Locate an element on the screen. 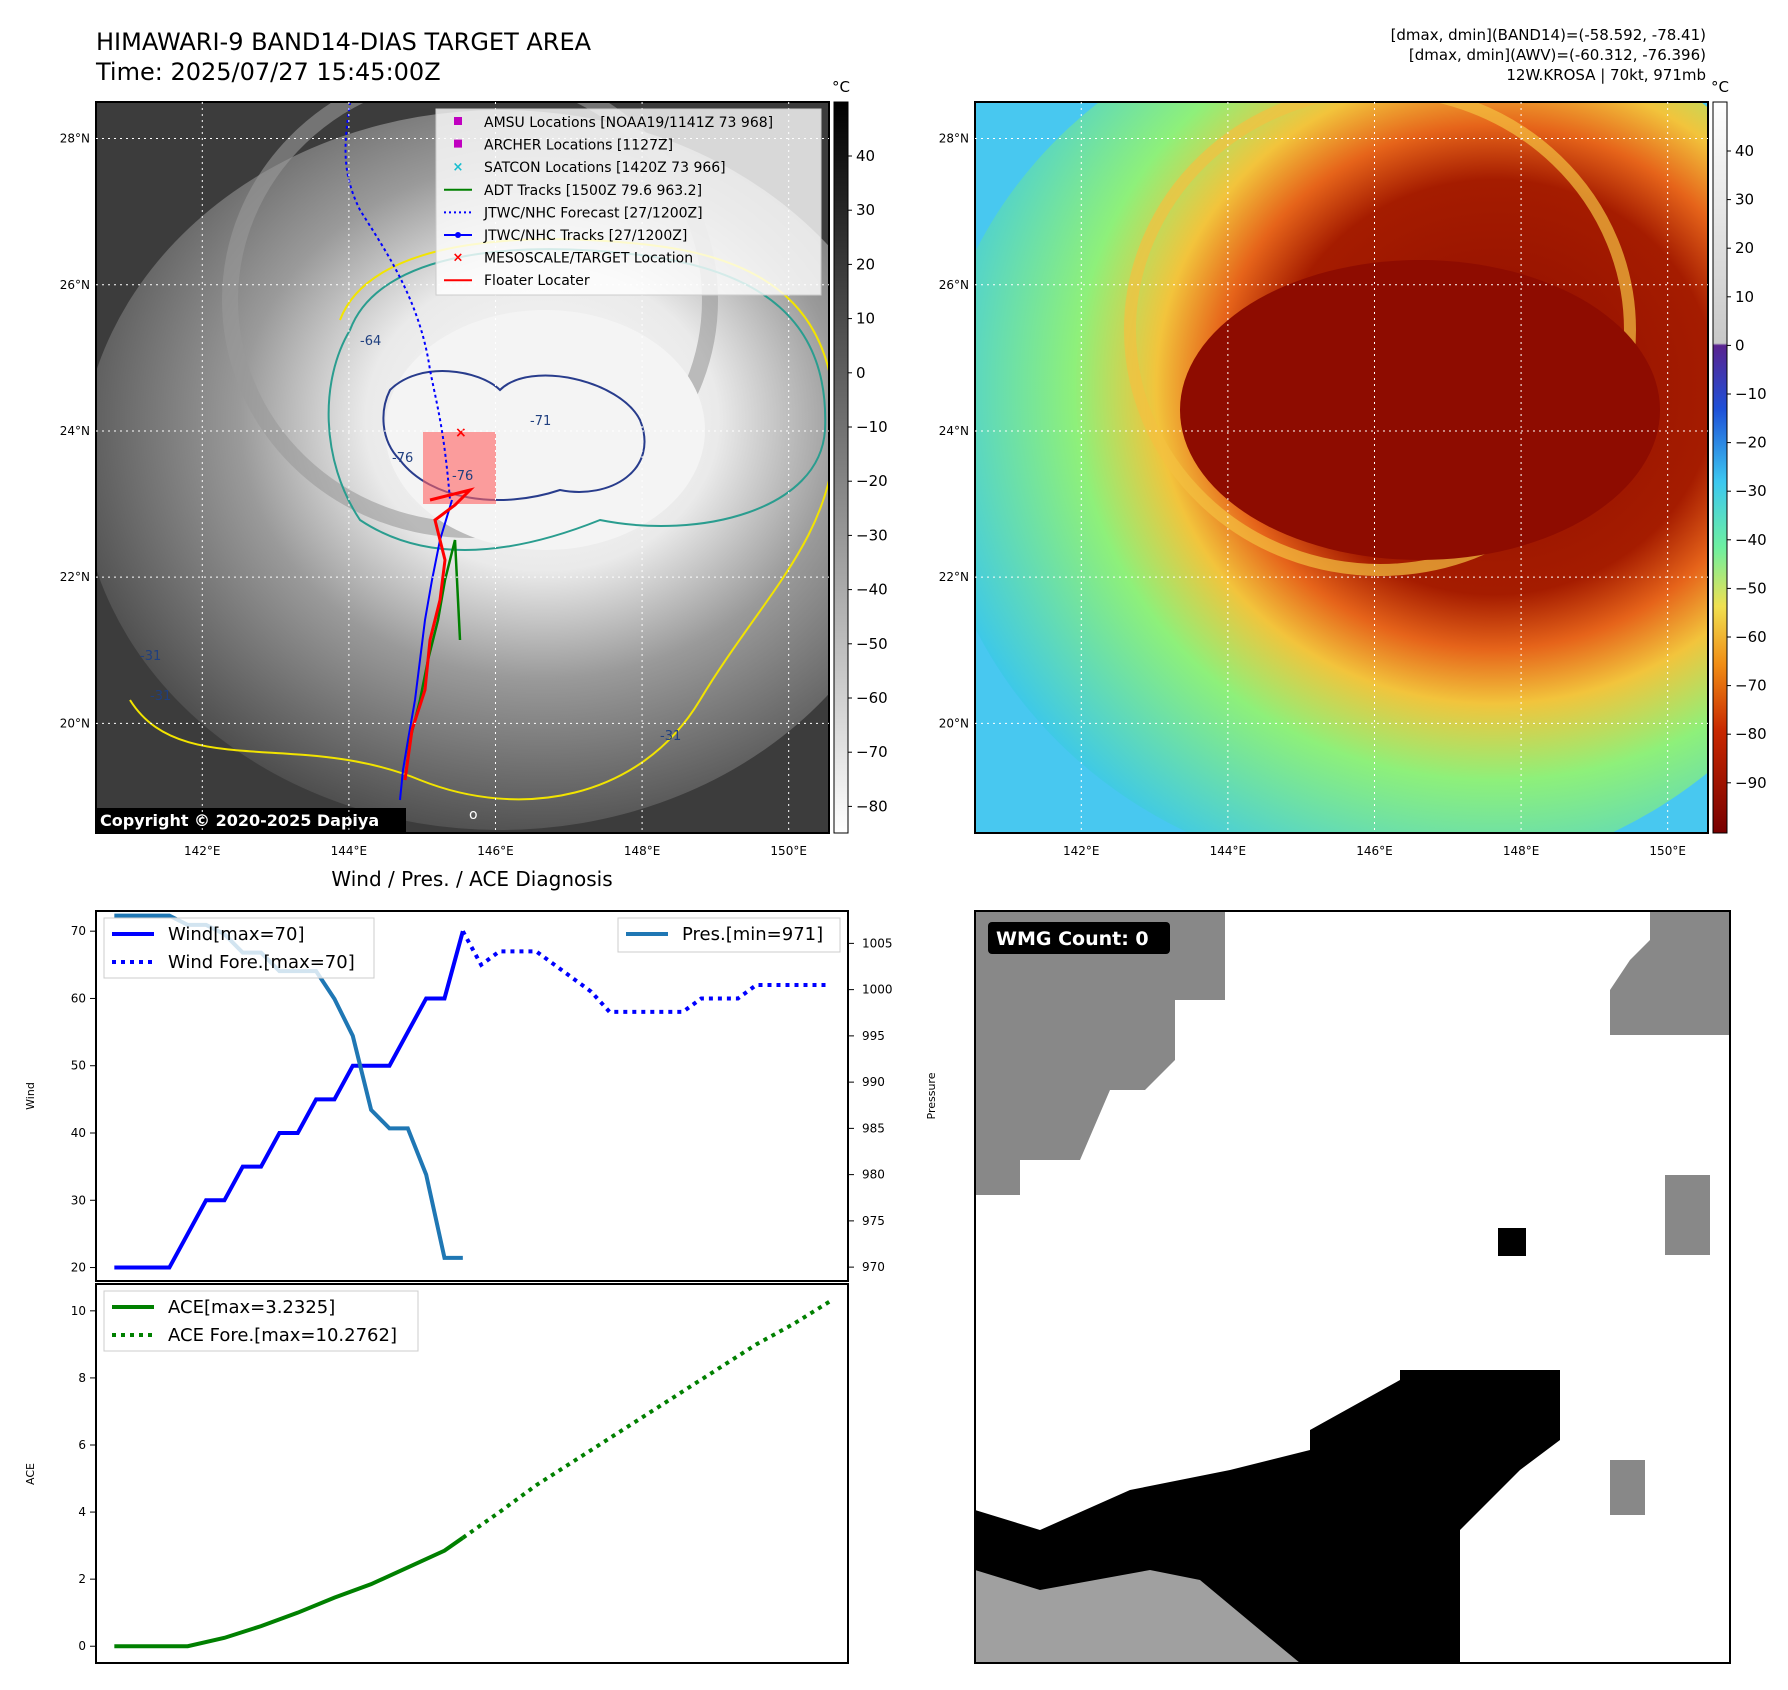  right-map-lat-labels: 28°N 26°N 24°N 22°N 20°N is located at coordinates (954, 431).